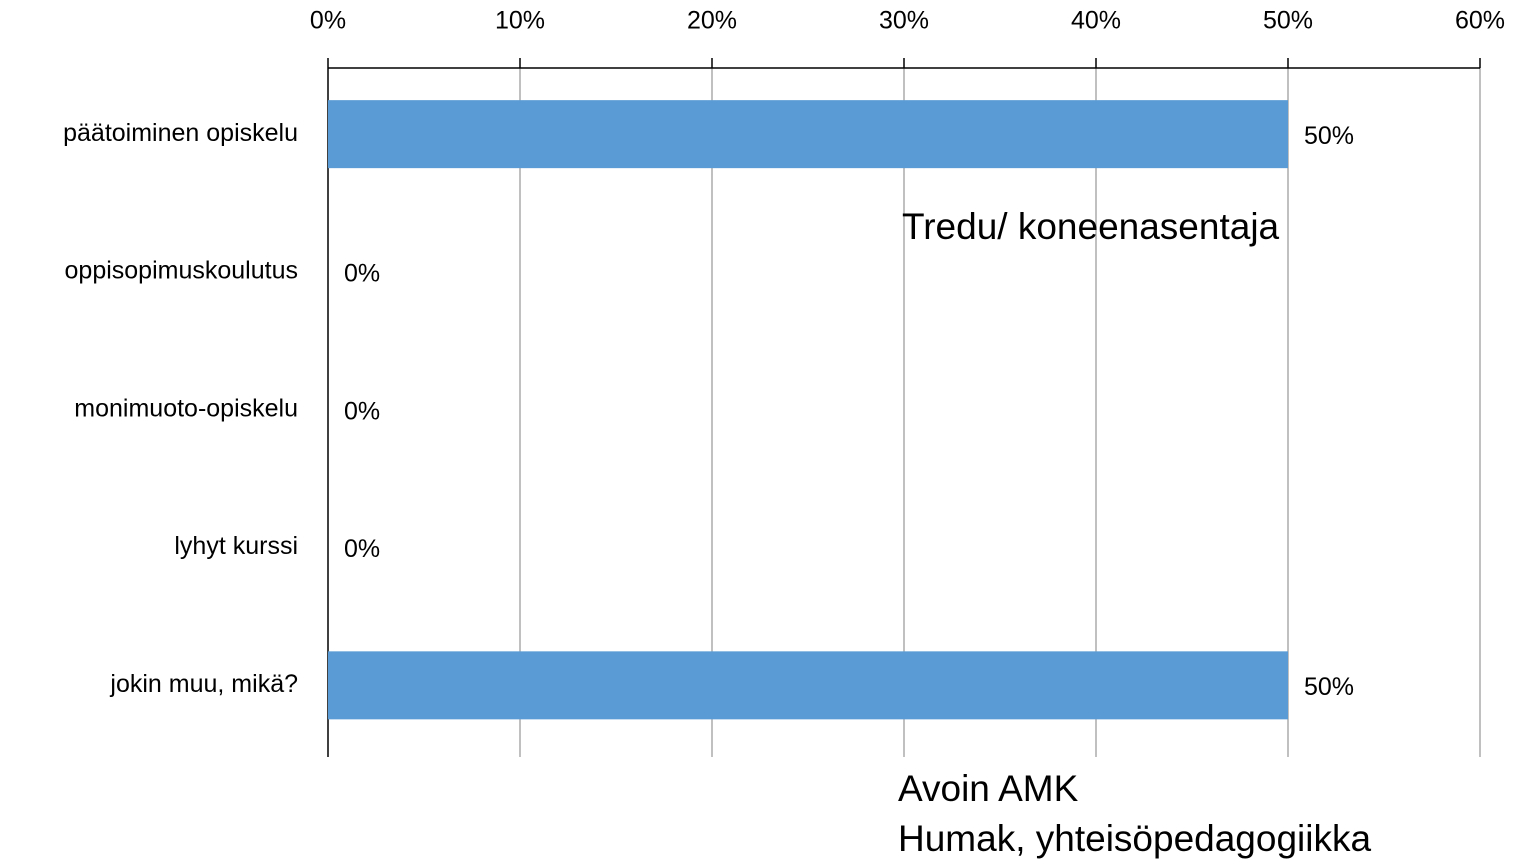 Image resolution: width=1517 pixels, height=863 pixels. Describe the element at coordinates (1480, 21) in the screenshot. I see `x-tick-label: 60%` at that location.